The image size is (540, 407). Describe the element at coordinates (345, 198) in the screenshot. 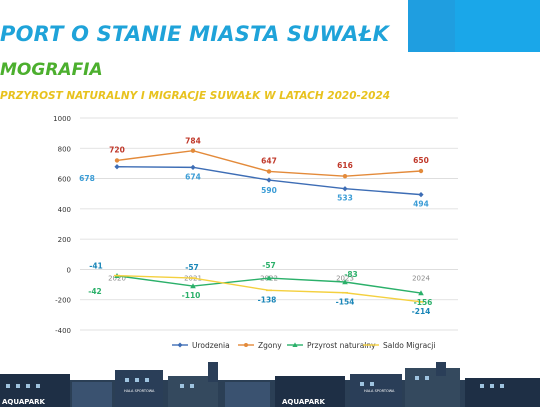

I see `data-label: 533` at that location.